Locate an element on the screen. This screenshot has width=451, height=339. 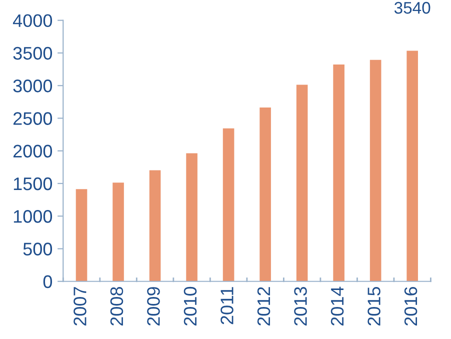
y-tick-label: 4000 is located at coordinates (32, 21).